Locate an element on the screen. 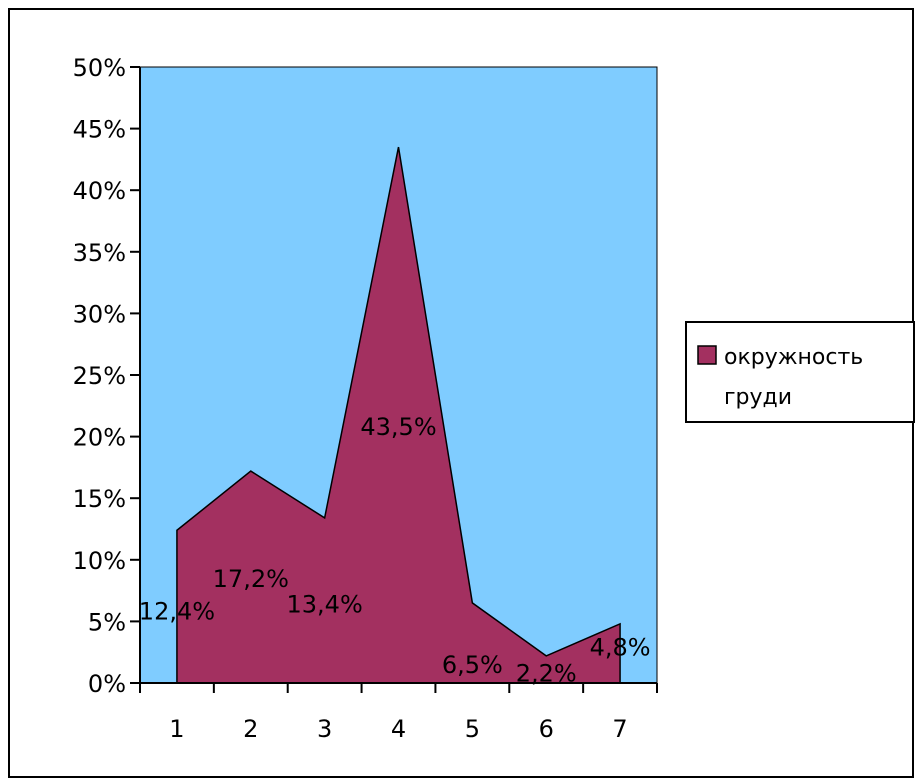 The height and width of the screenshot is (782, 919). legend: окружность груди is located at coordinates (800, 372).